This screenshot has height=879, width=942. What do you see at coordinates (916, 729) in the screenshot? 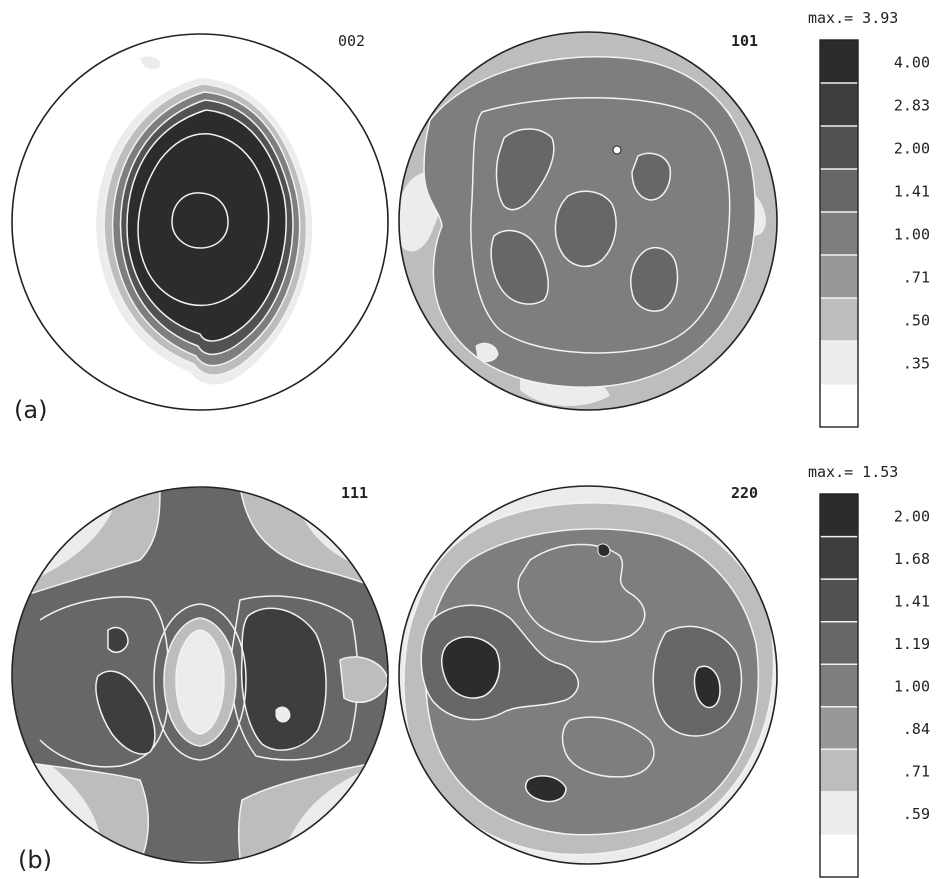
I see `legend-level-label: .84` at bounding box center [916, 729].